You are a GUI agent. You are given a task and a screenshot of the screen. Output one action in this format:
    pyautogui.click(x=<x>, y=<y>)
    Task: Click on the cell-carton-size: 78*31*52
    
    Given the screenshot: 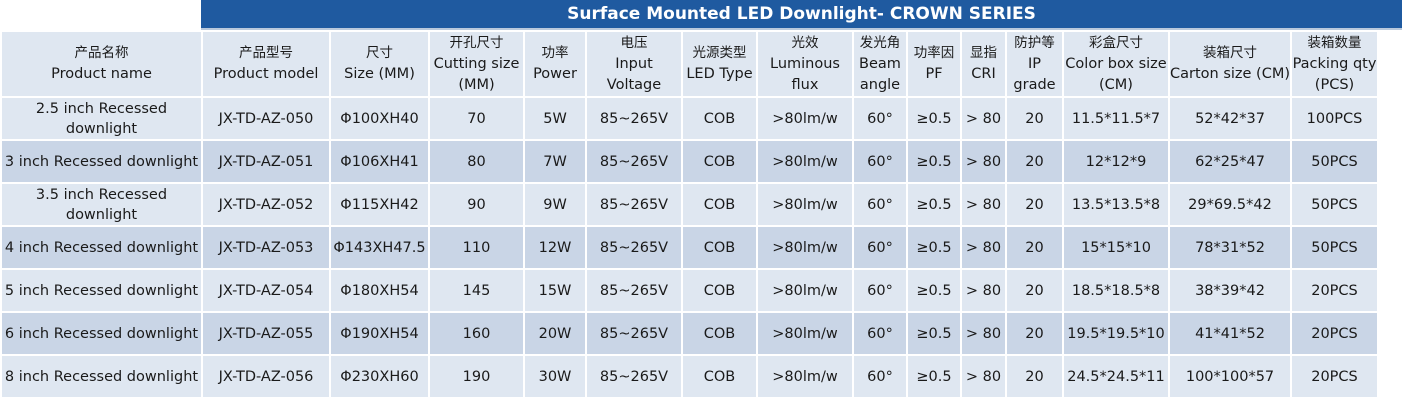 What is the action you would take?
    pyautogui.click(x=1230, y=247)
    